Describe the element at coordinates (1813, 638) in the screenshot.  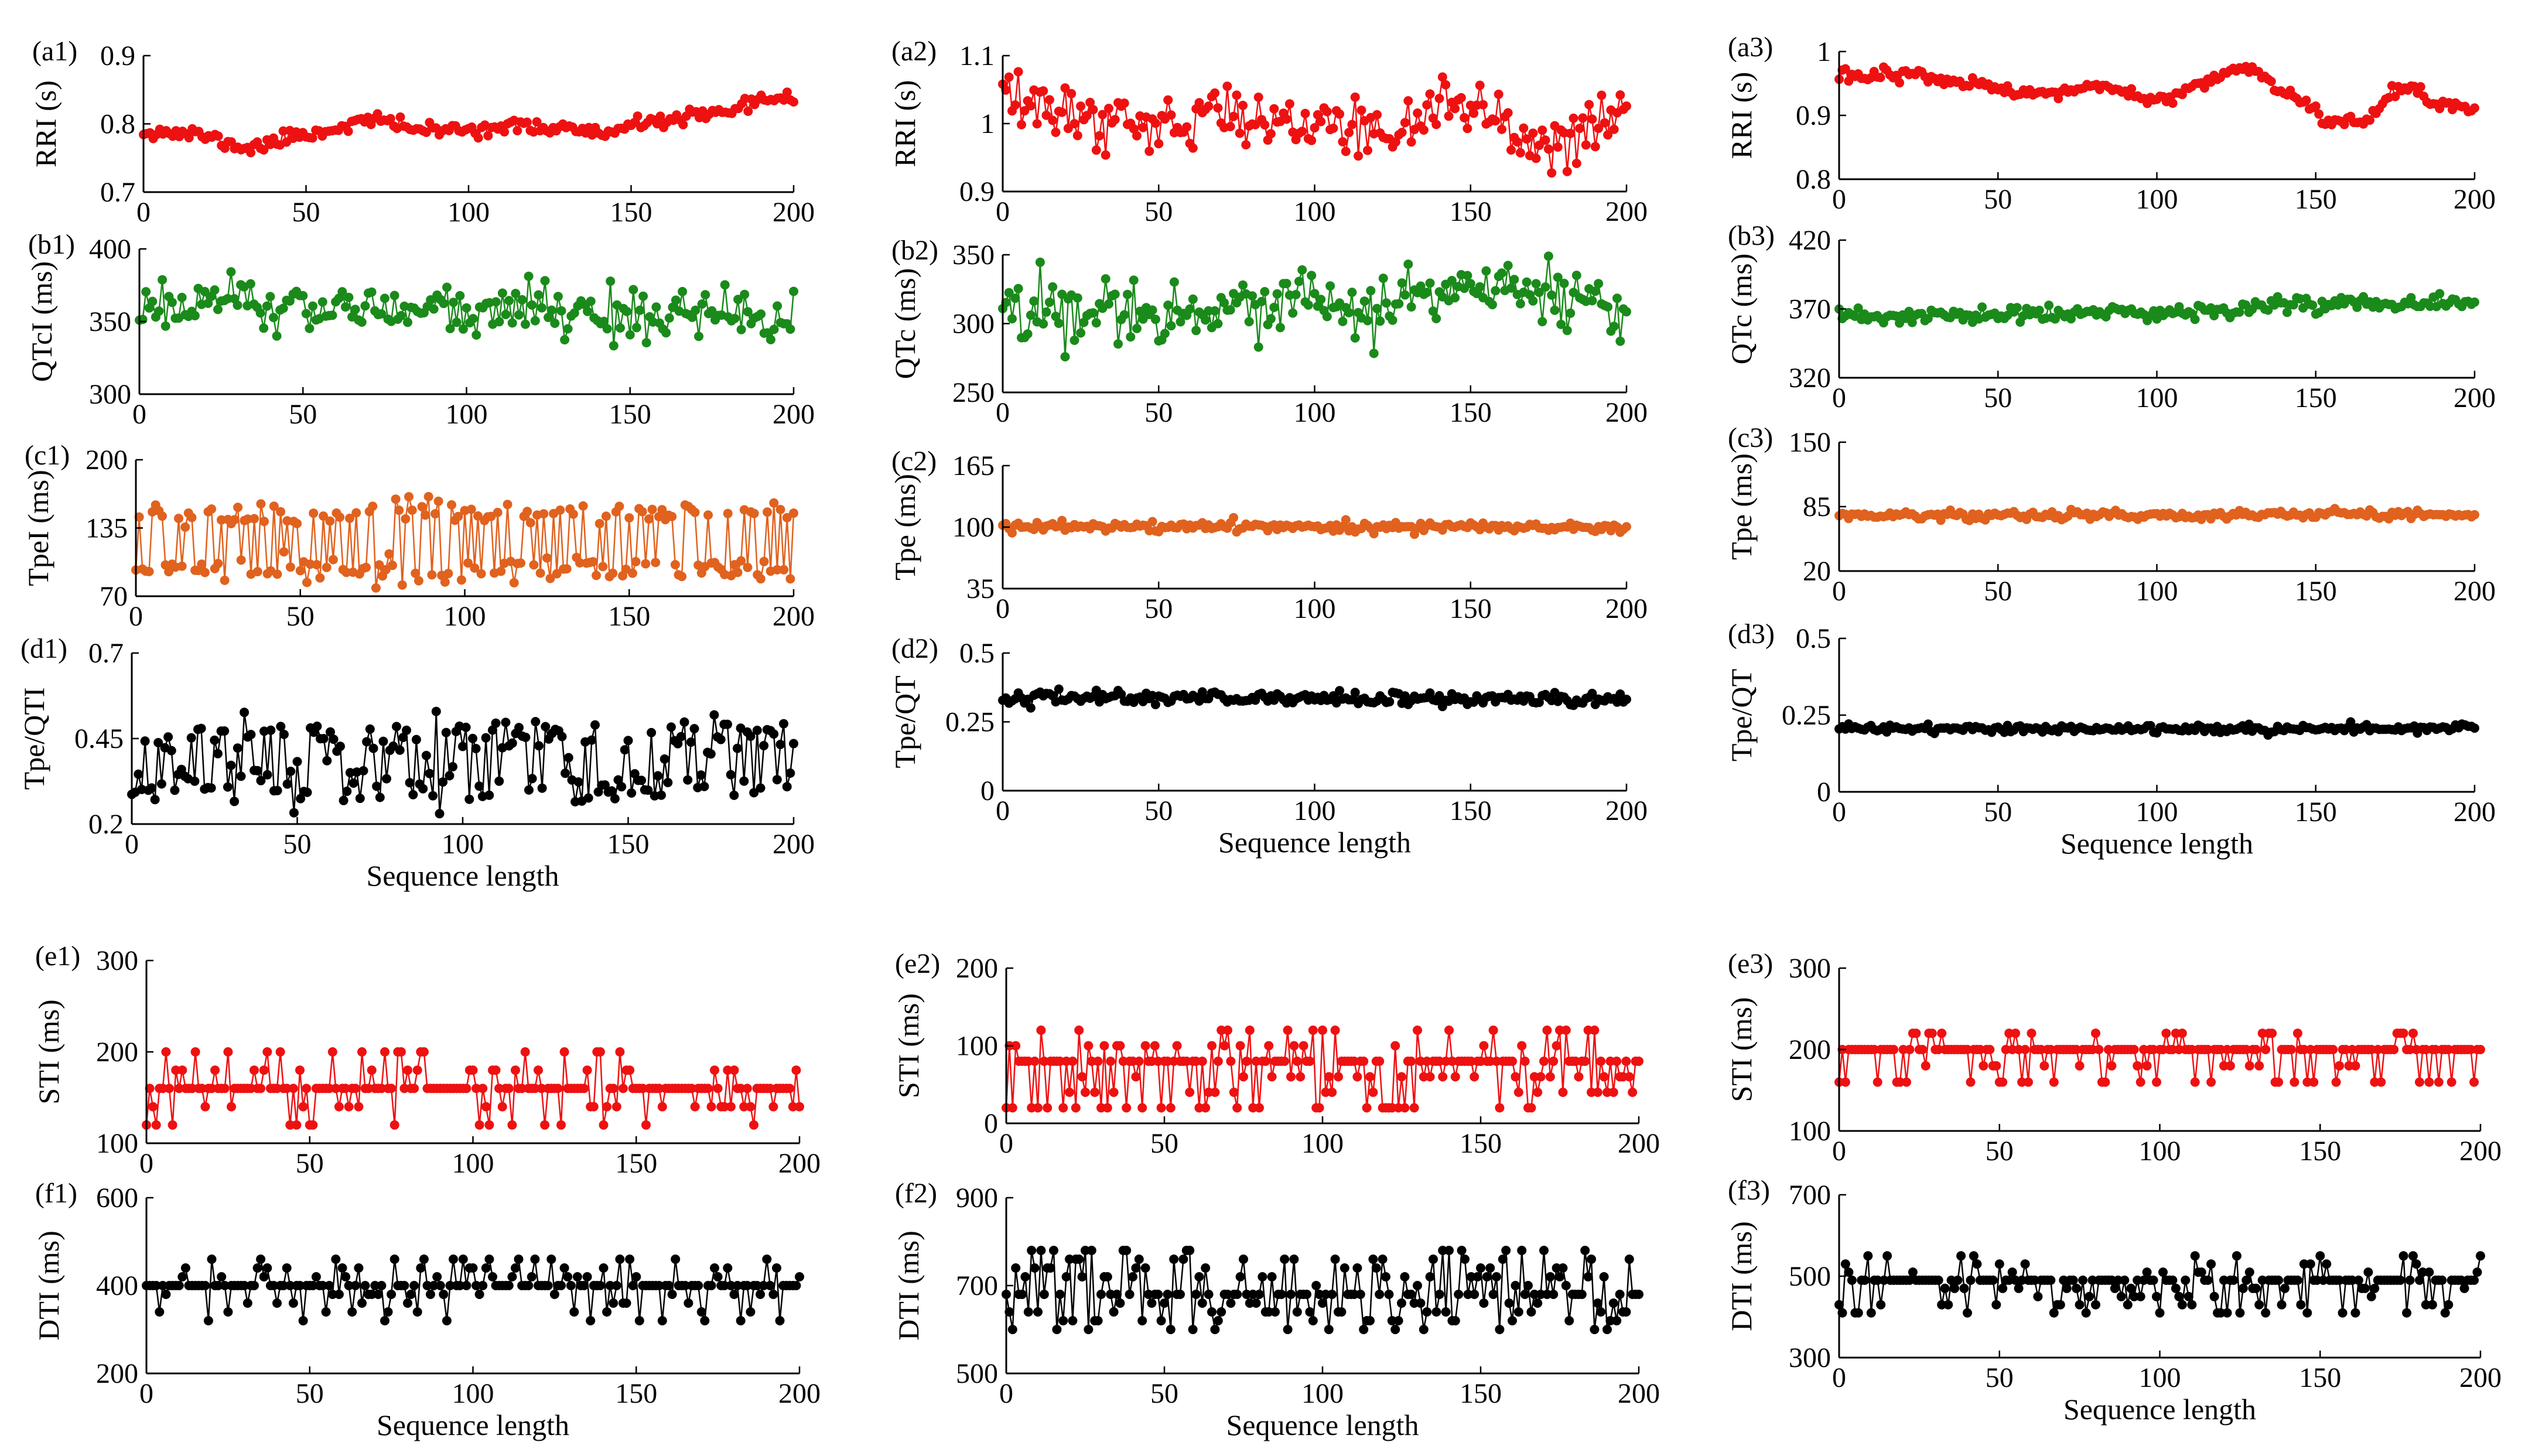
I see `y-tick-label: 0.5` at that location.